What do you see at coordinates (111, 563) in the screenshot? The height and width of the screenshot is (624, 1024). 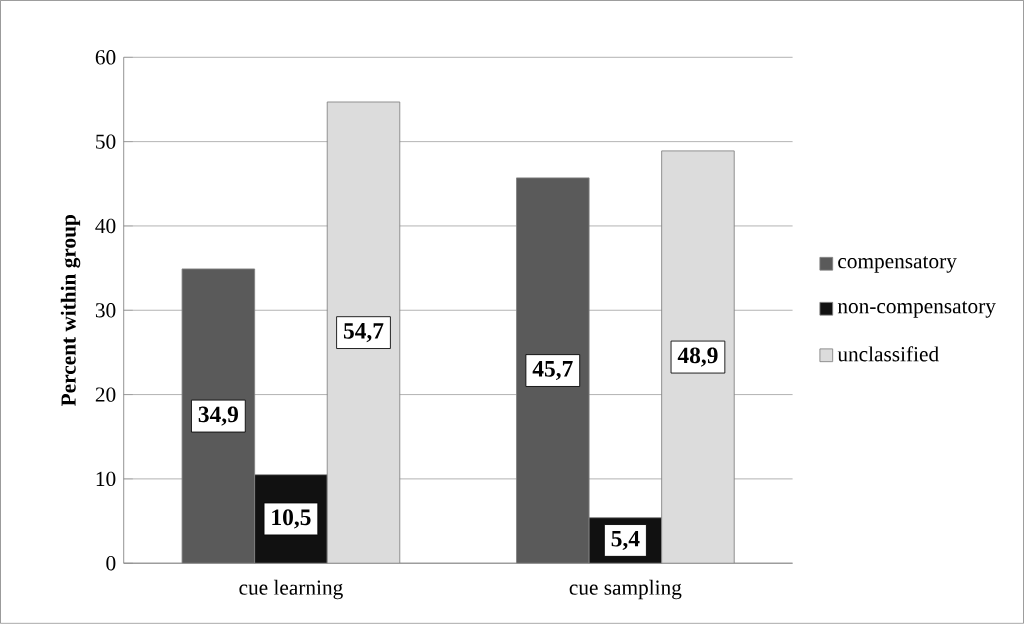 I see `y-tick-label: 0` at bounding box center [111, 563].